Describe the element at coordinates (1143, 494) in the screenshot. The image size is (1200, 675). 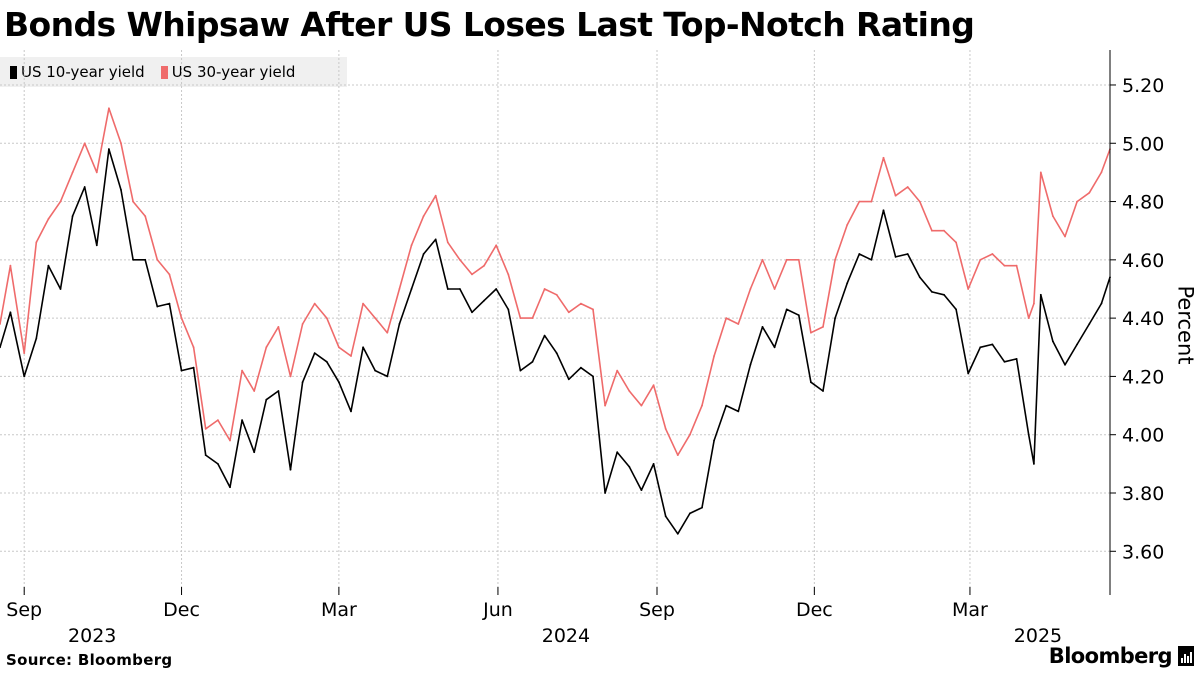
I see `y-tick-label: 3.80` at that location.